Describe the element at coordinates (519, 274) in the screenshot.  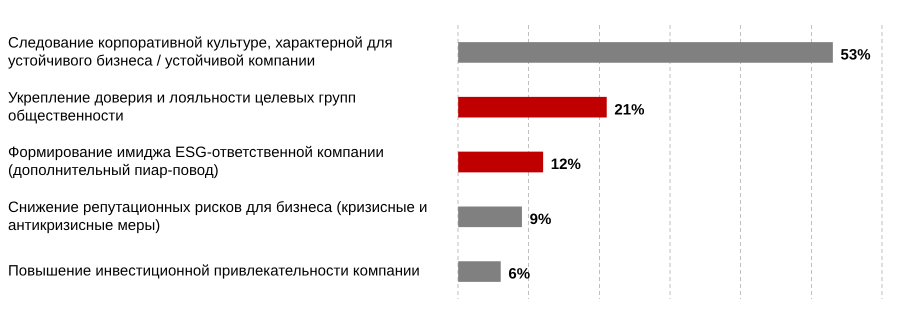
I see `data-label: 6%` at that location.